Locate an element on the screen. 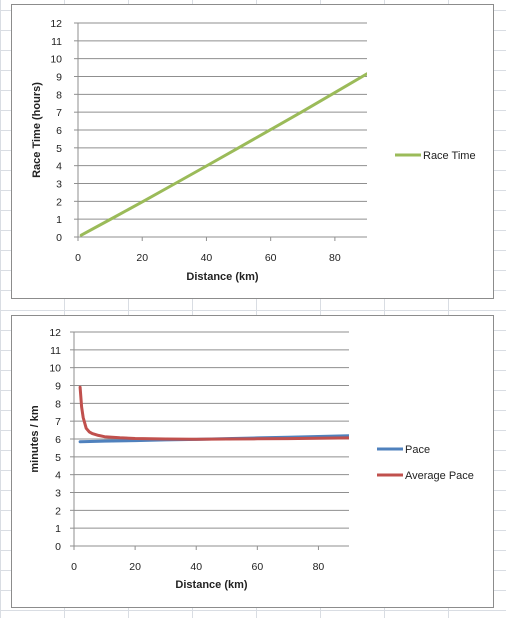 The width and height of the screenshot is (506, 618). legend-label-pace: Pace is located at coordinates (417, 450).